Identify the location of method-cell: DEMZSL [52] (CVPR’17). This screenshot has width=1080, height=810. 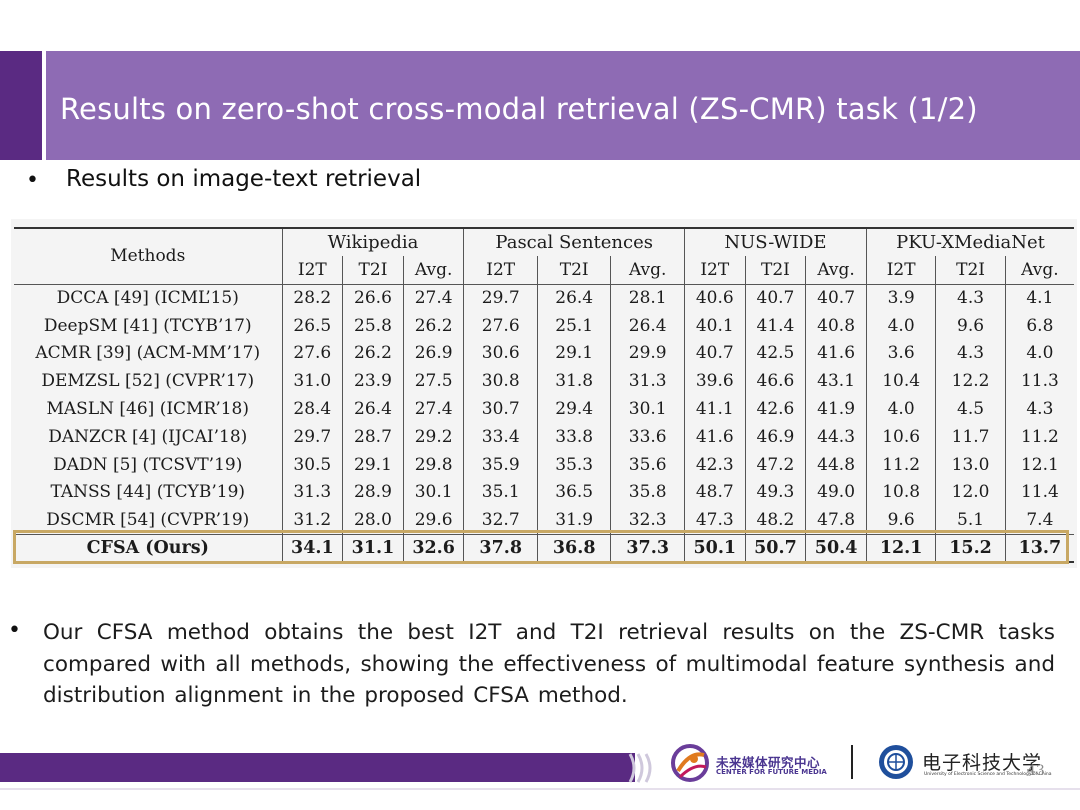
(148, 381).